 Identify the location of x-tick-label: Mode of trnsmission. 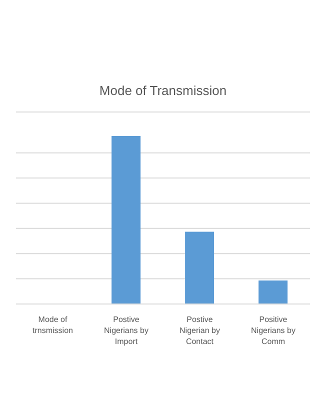
(52, 325).